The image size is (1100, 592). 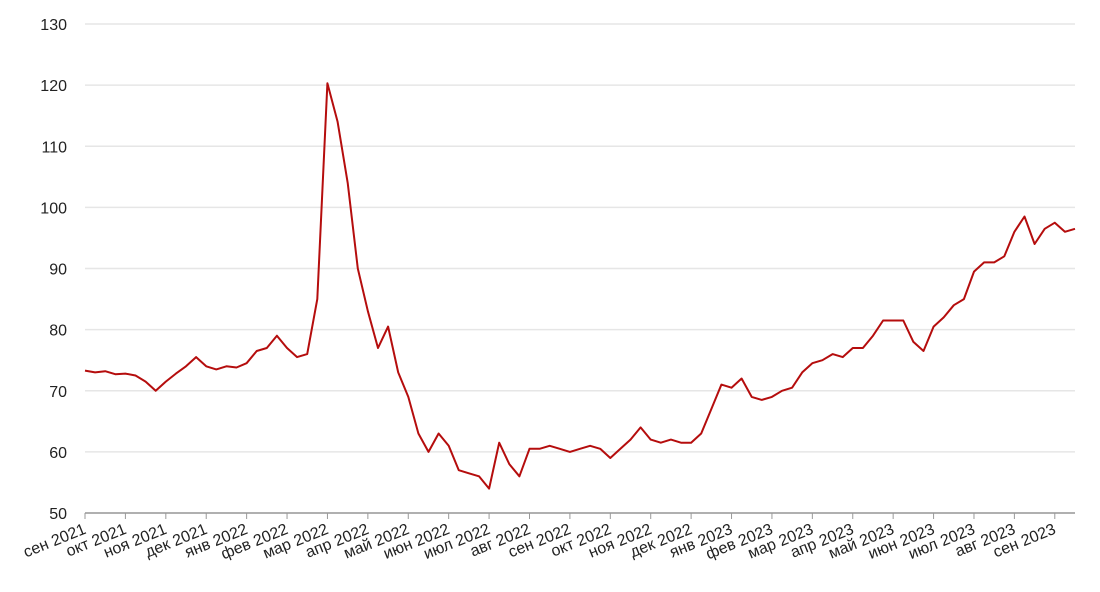 I want to click on y-tick-label: 50, so click(x=58, y=514).